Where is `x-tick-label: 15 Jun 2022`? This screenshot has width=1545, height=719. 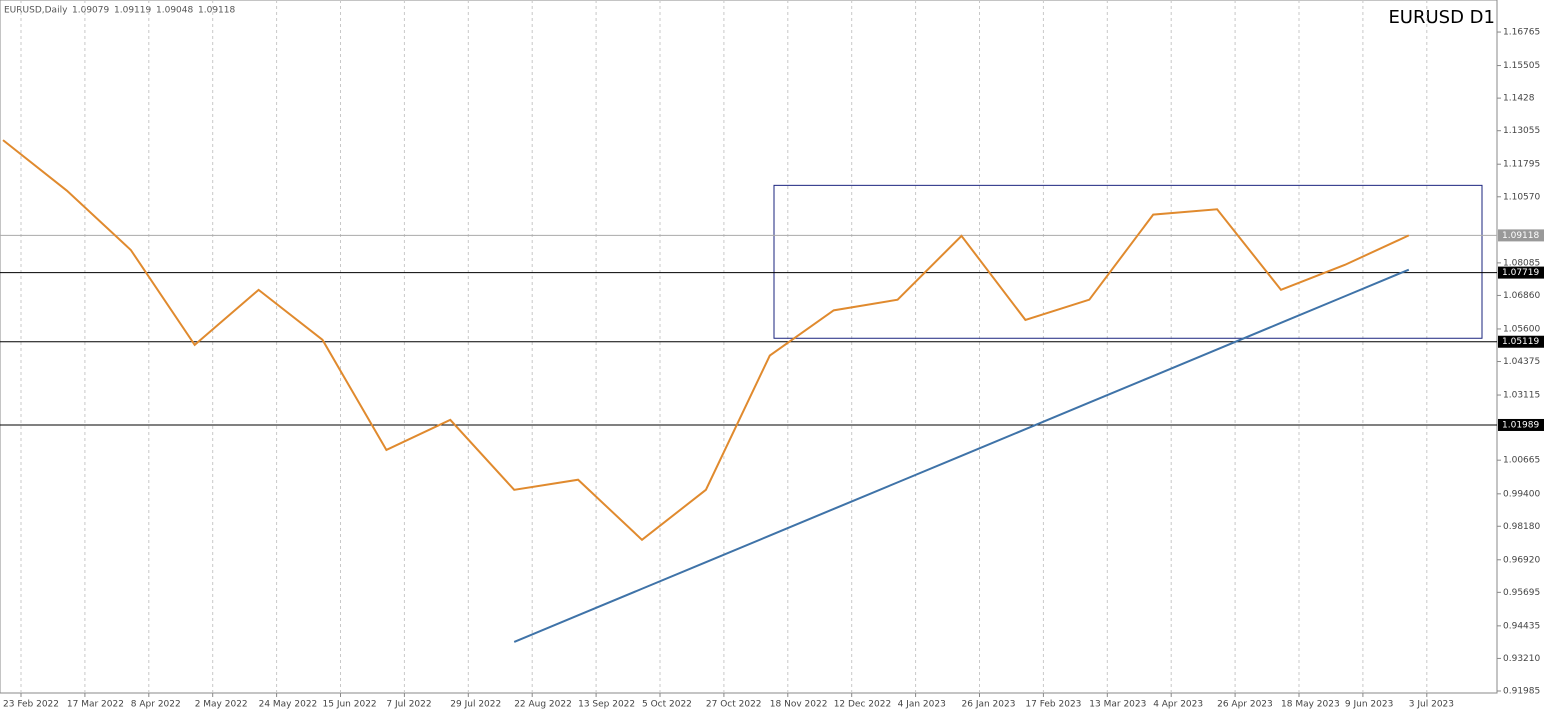 x-tick-label: 15 Jun 2022 is located at coordinates (350, 705).